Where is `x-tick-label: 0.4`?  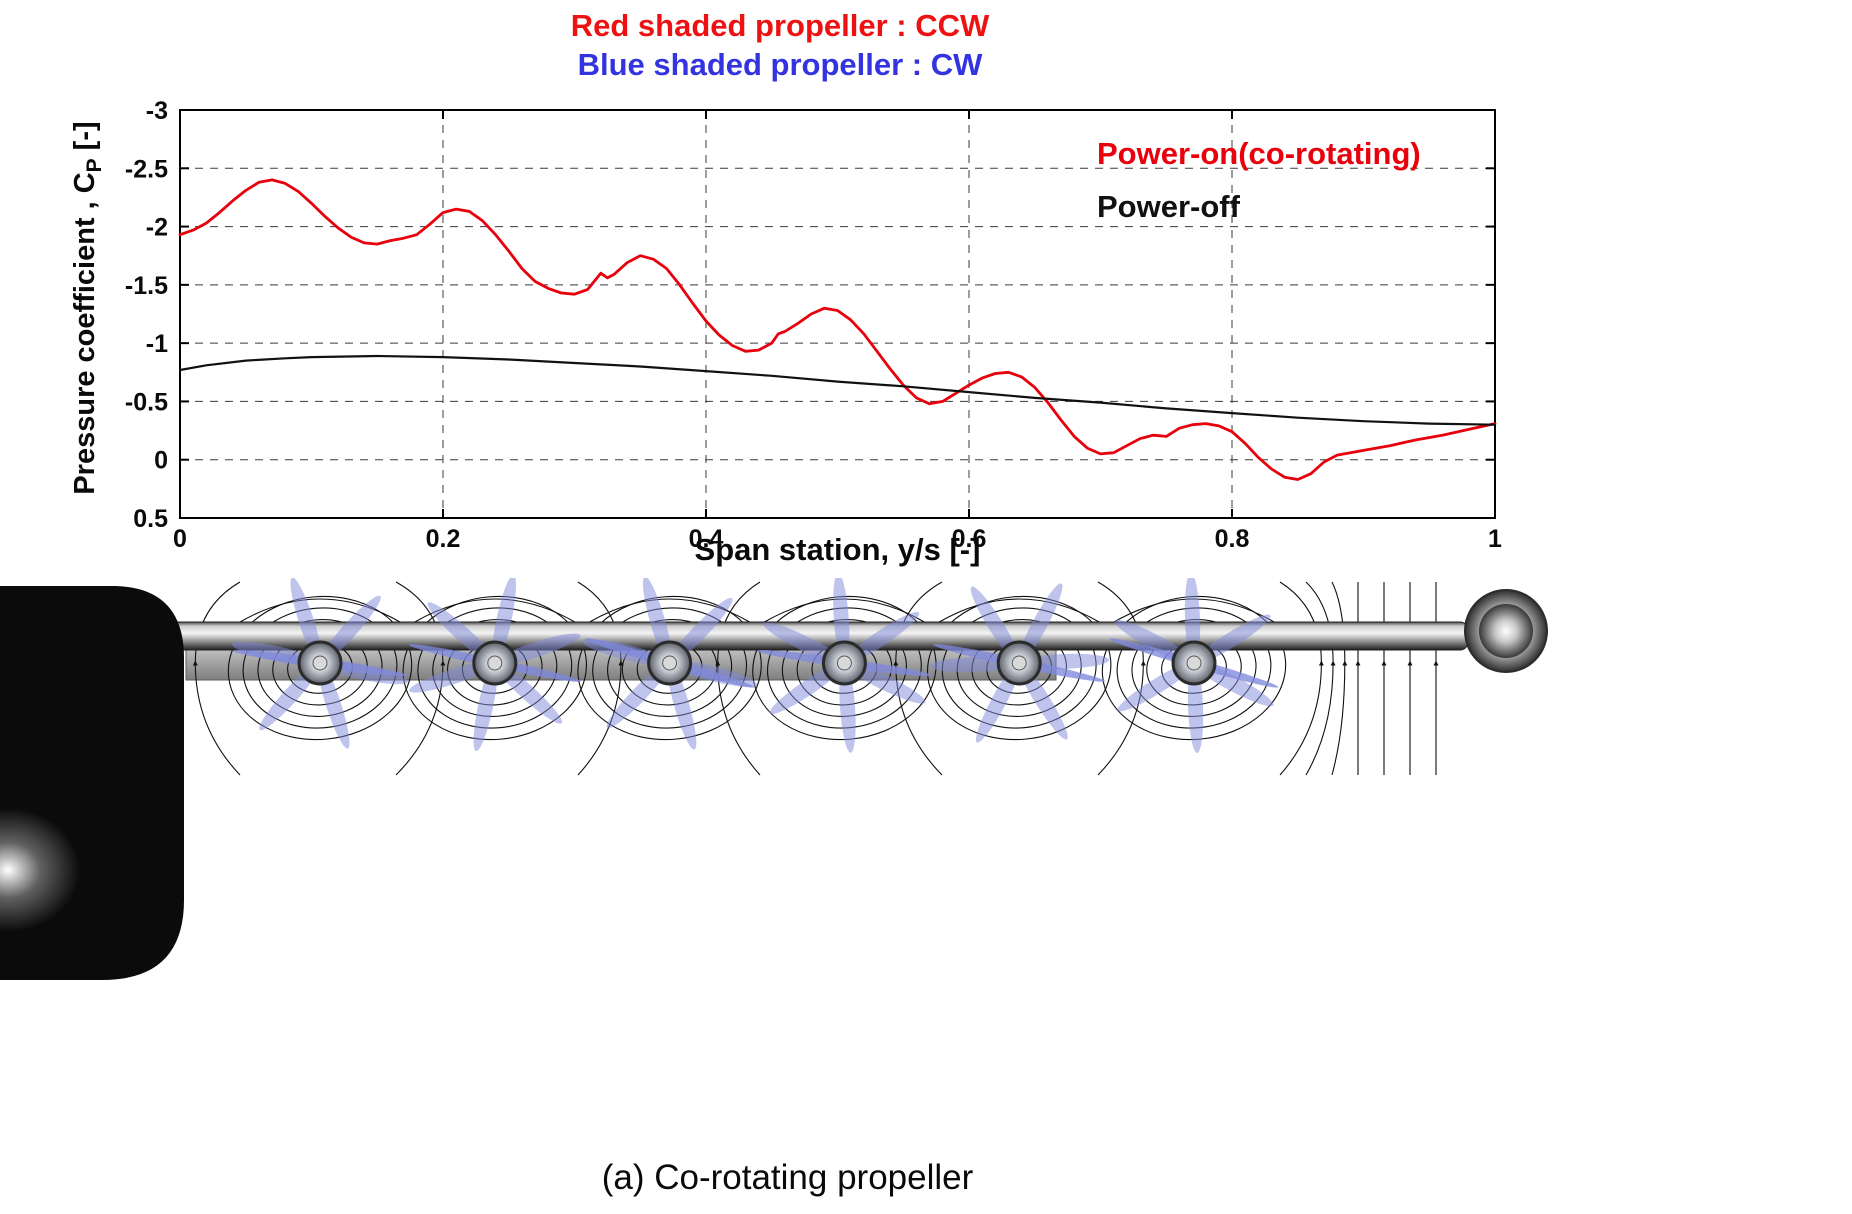 x-tick-label: 0.4 is located at coordinates (706, 539).